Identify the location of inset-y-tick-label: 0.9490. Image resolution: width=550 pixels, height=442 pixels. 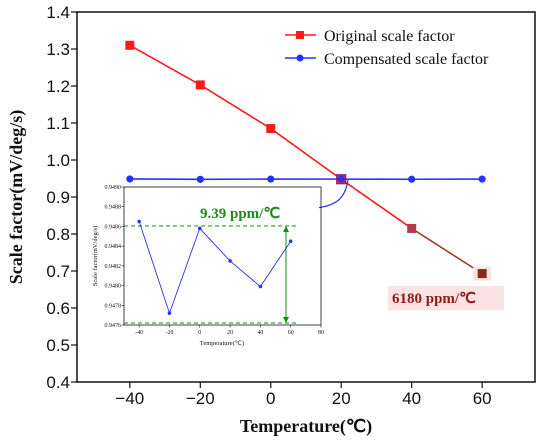
(113, 188).